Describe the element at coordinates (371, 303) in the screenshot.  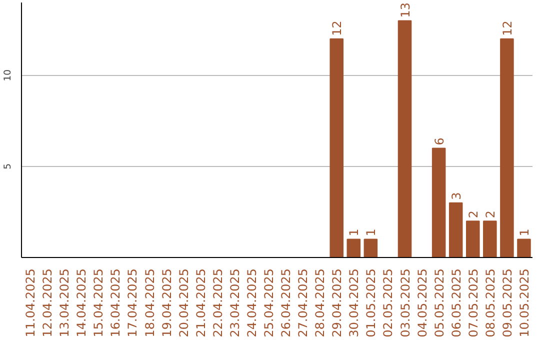
I see `x-tick-label: 01.05.2025` at that location.